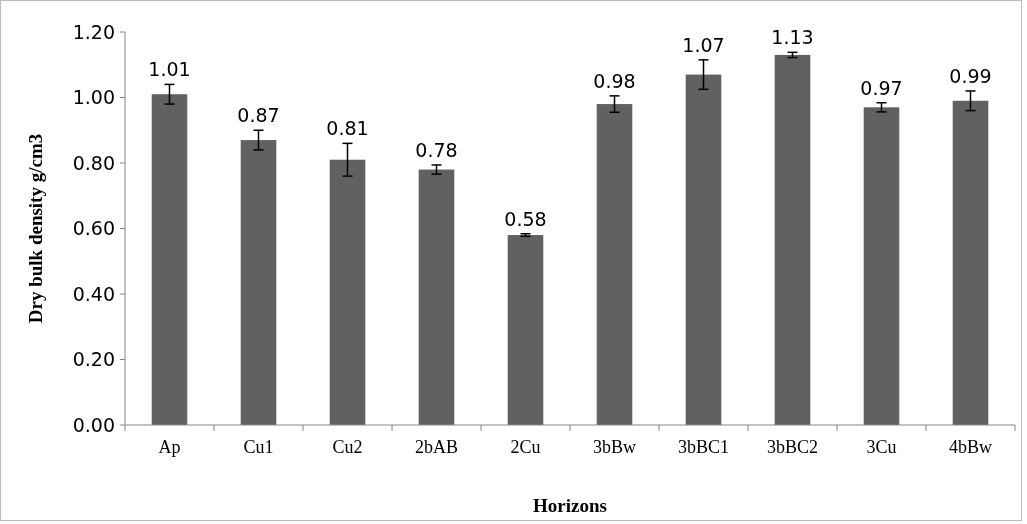 Image resolution: width=1027 pixels, height=524 pixels. Describe the element at coordinates (169, 69) in the screenshot. I see `data-label: 1.01` at that location.